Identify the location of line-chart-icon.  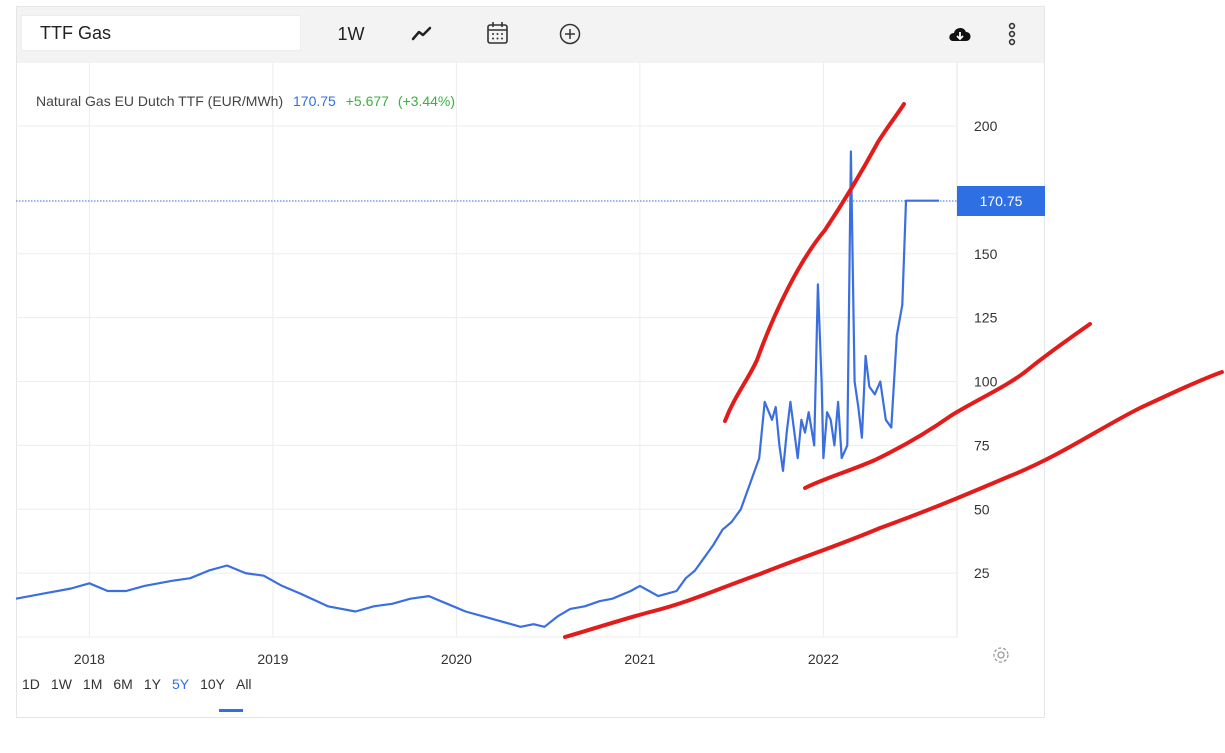
(423, 34).